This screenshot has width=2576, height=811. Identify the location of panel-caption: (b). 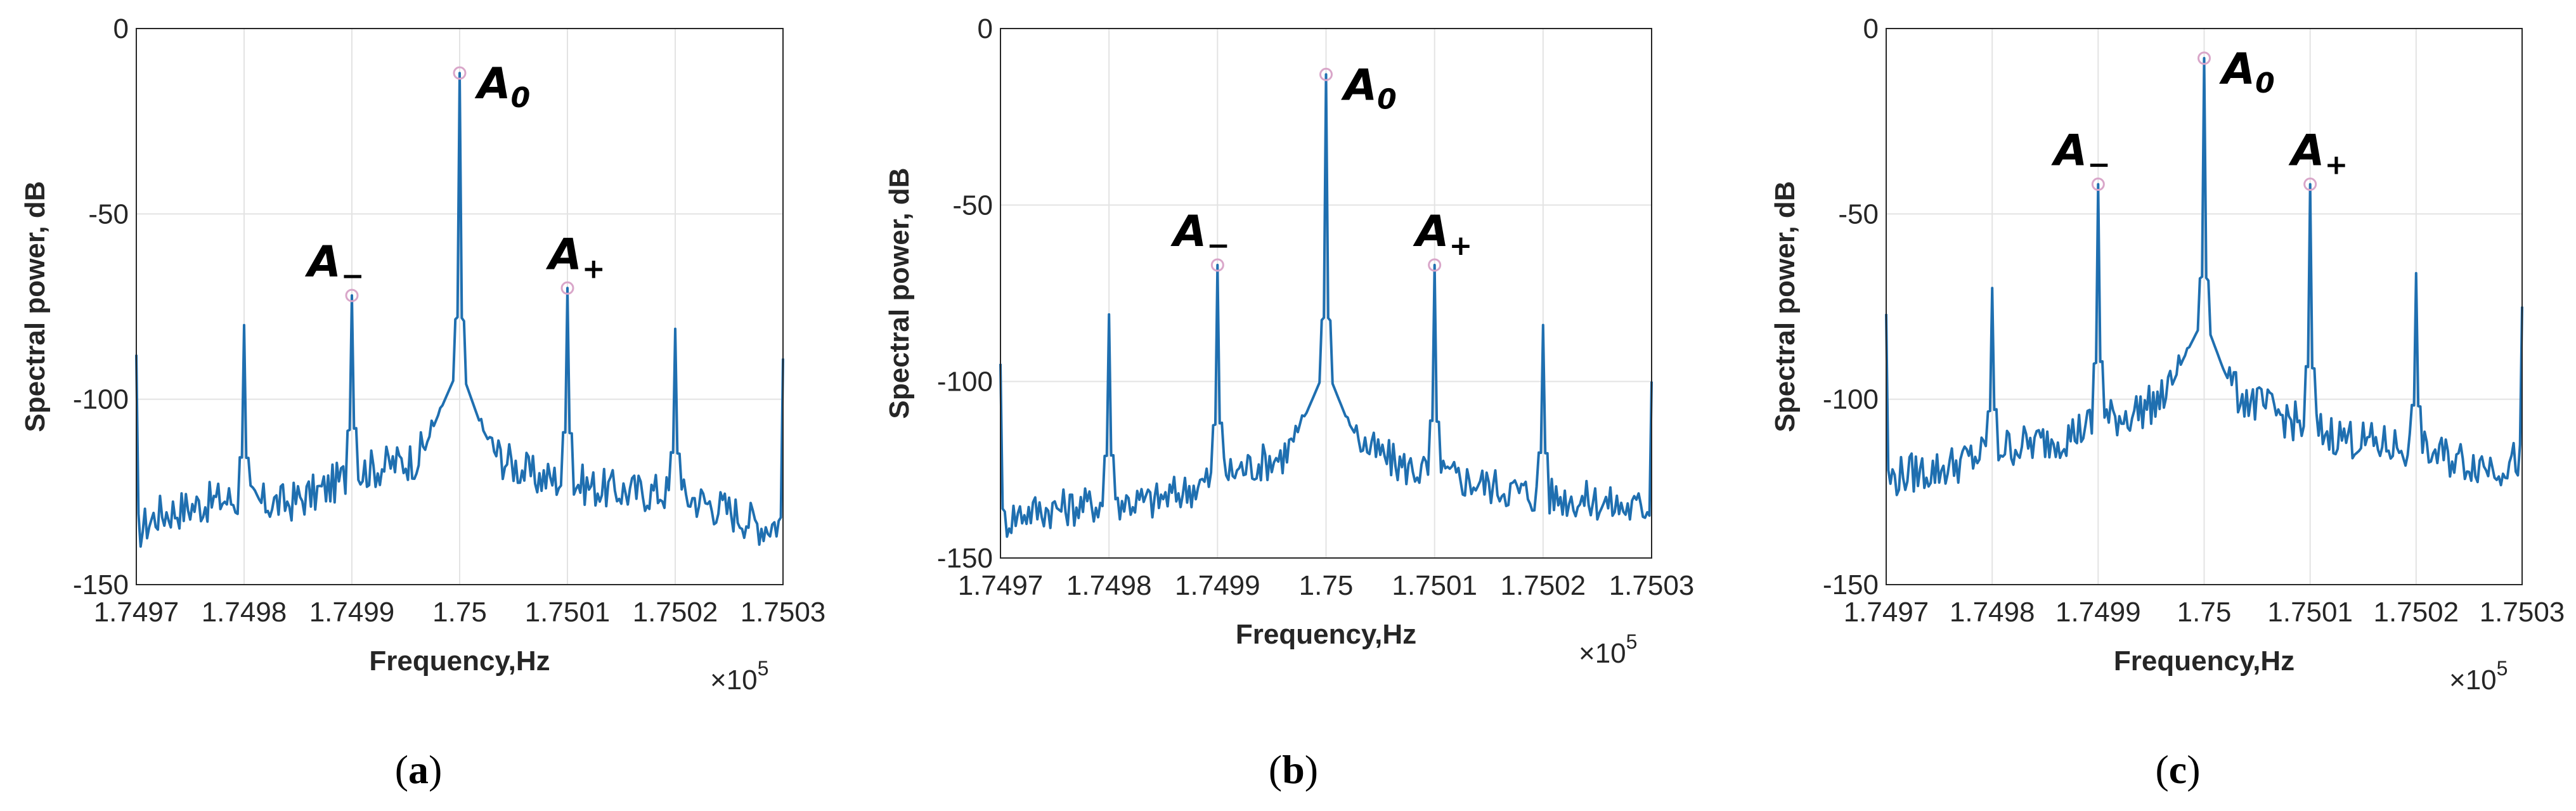
(1293, 769).